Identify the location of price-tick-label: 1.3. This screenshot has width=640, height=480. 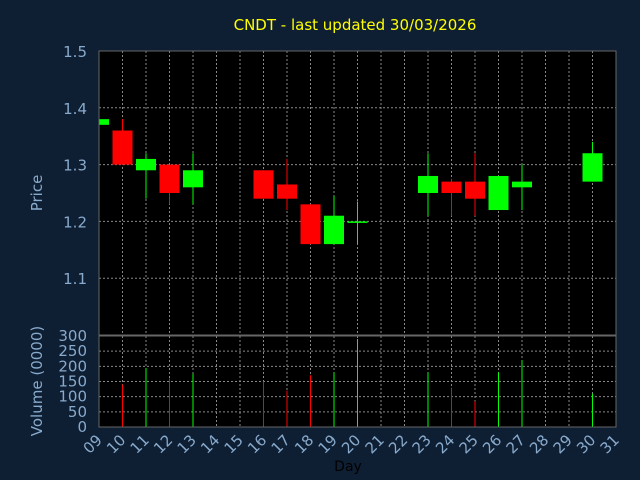
(75, 166).